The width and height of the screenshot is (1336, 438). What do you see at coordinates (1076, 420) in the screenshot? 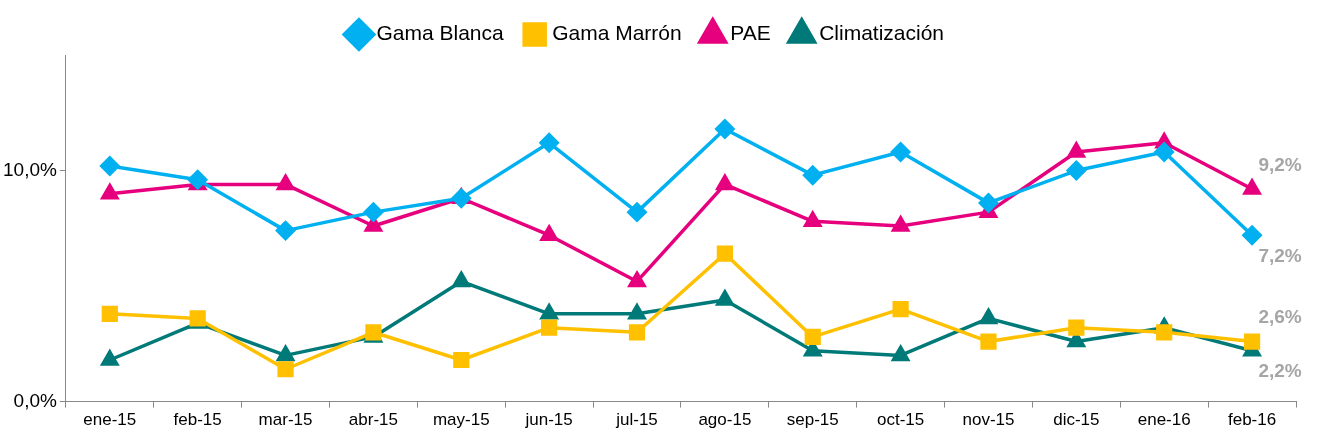
I see `x-tick-label: dic-15` at bounding box center [1076, 420].